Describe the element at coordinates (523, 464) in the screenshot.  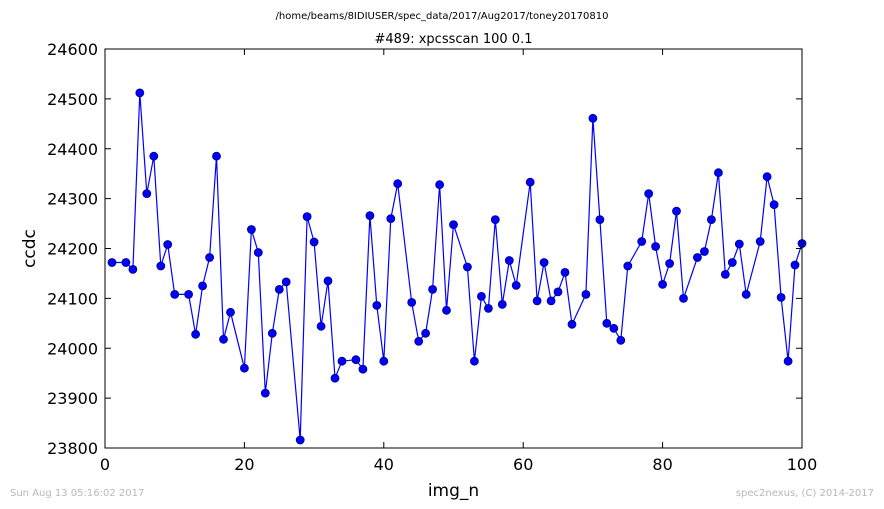
I see `x-tick-label: 60` at that location.